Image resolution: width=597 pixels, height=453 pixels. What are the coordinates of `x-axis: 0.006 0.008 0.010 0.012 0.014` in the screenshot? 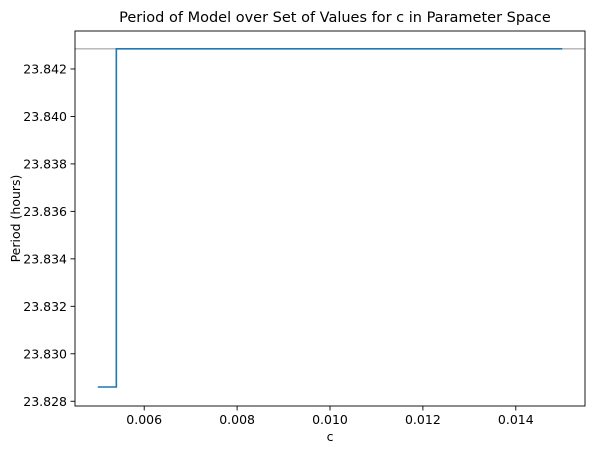 It's located at (330, 416).